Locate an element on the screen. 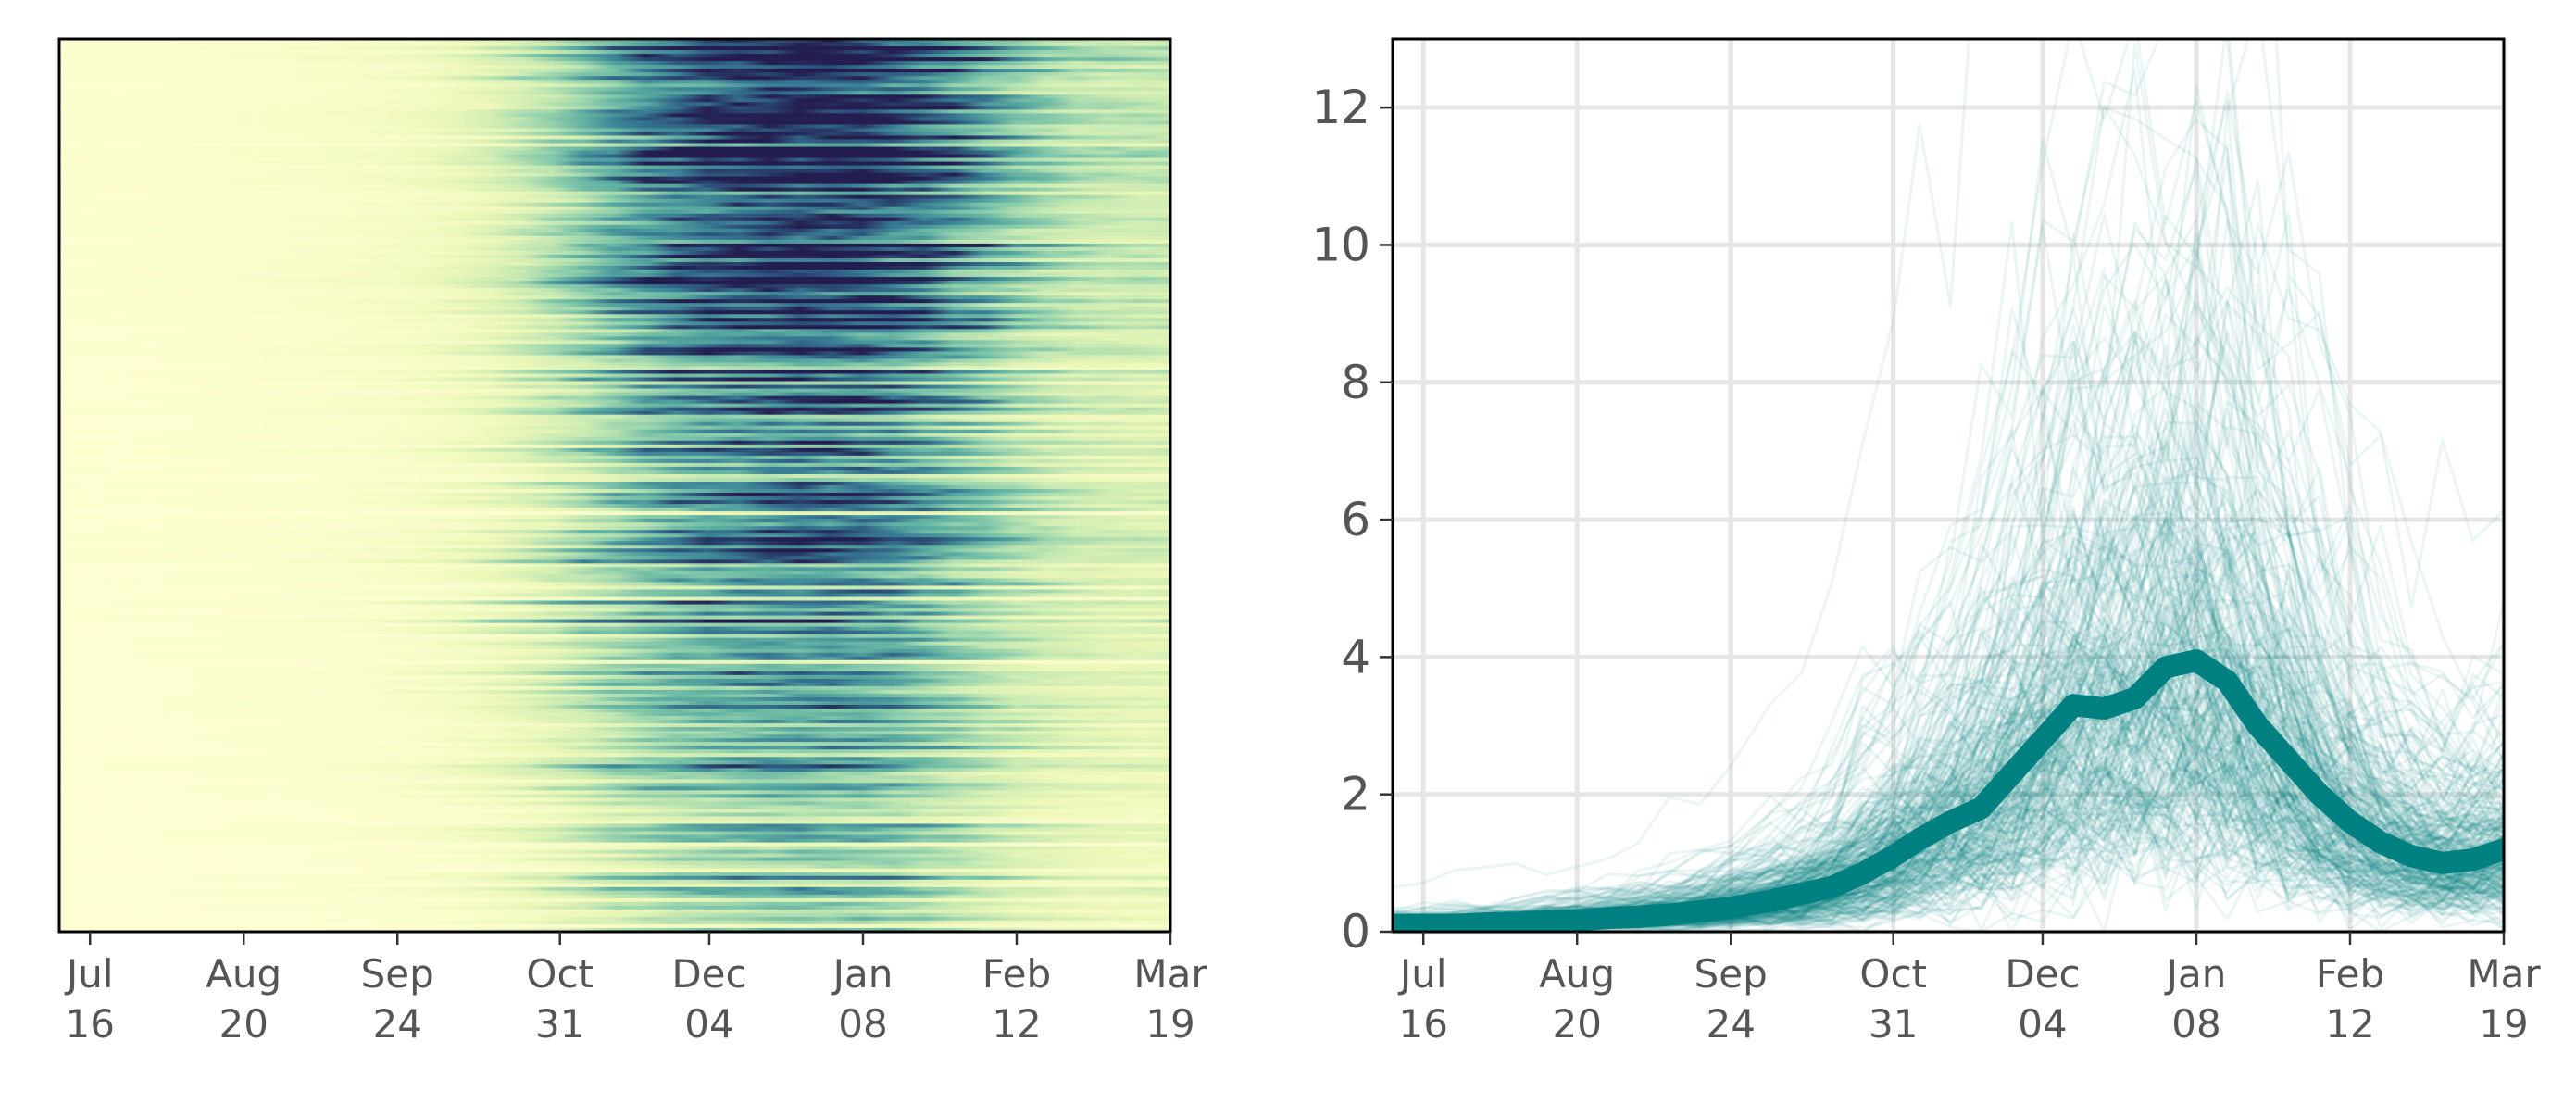  x-tick-label-day: 12 is located at coordinates (1017, 1024).